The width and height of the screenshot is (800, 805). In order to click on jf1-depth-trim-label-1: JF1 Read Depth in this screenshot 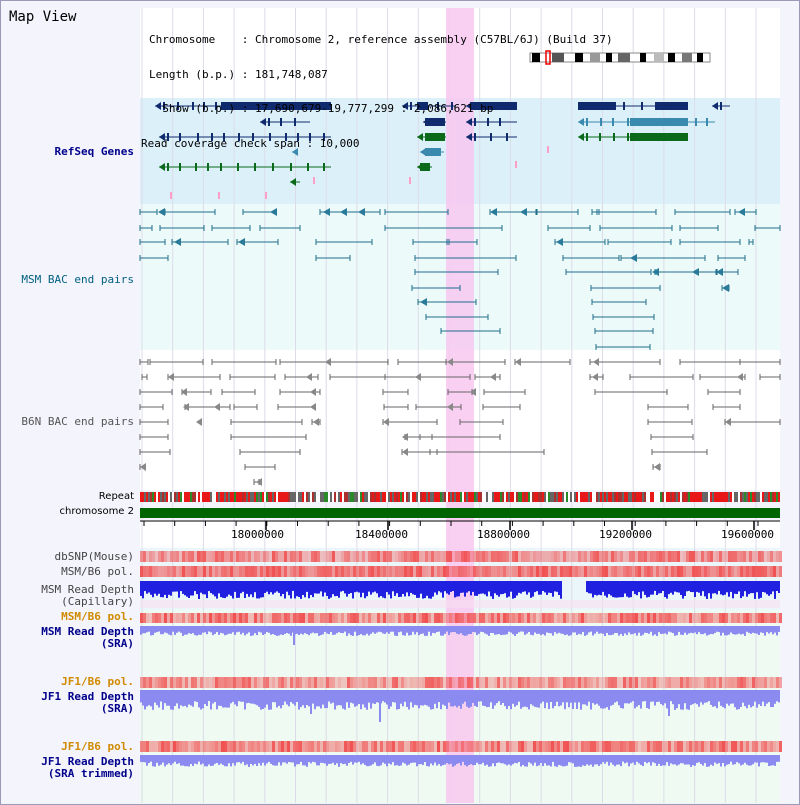, I will do `click(87, 761)`.